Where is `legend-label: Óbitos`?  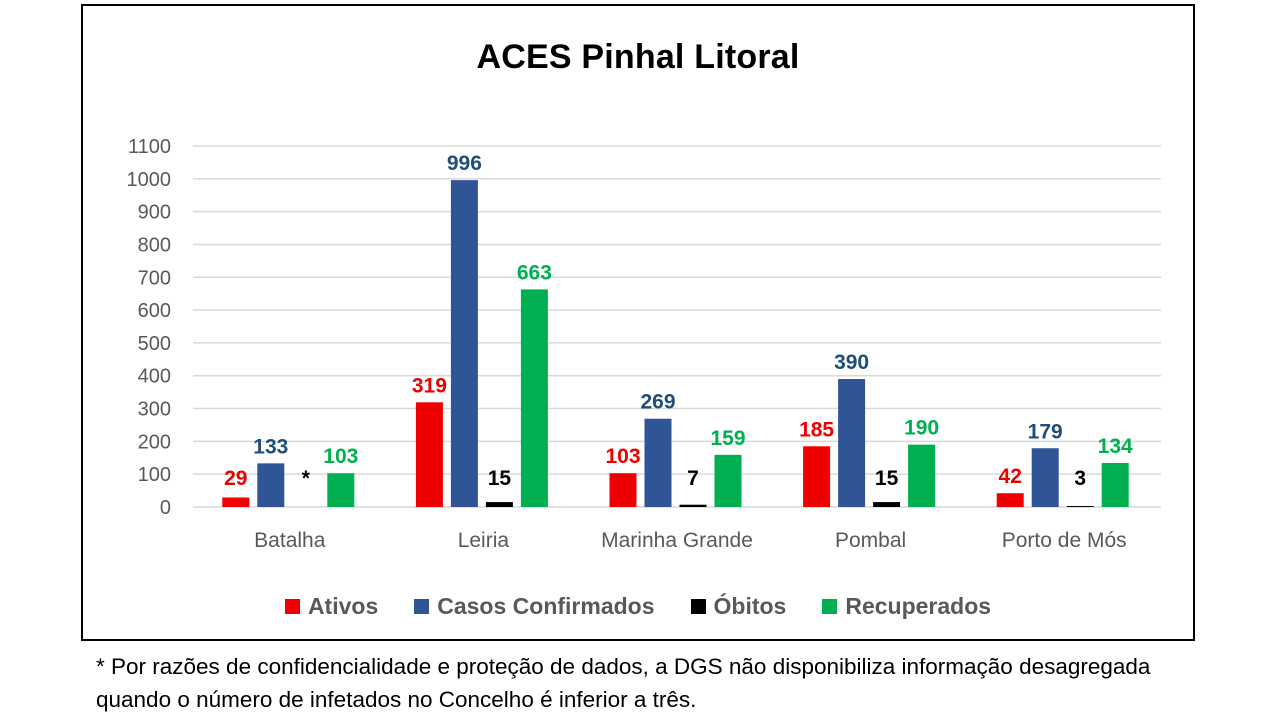
legend-label: Óbitos is located at coordinates (750, 606).